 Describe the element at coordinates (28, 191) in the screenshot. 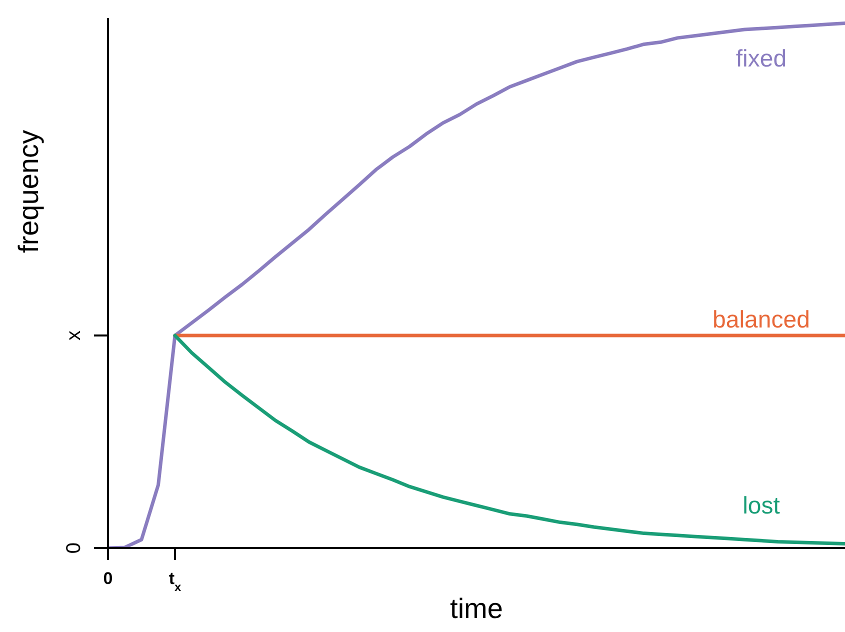

I see `y-axis-title: frequency` at that location.